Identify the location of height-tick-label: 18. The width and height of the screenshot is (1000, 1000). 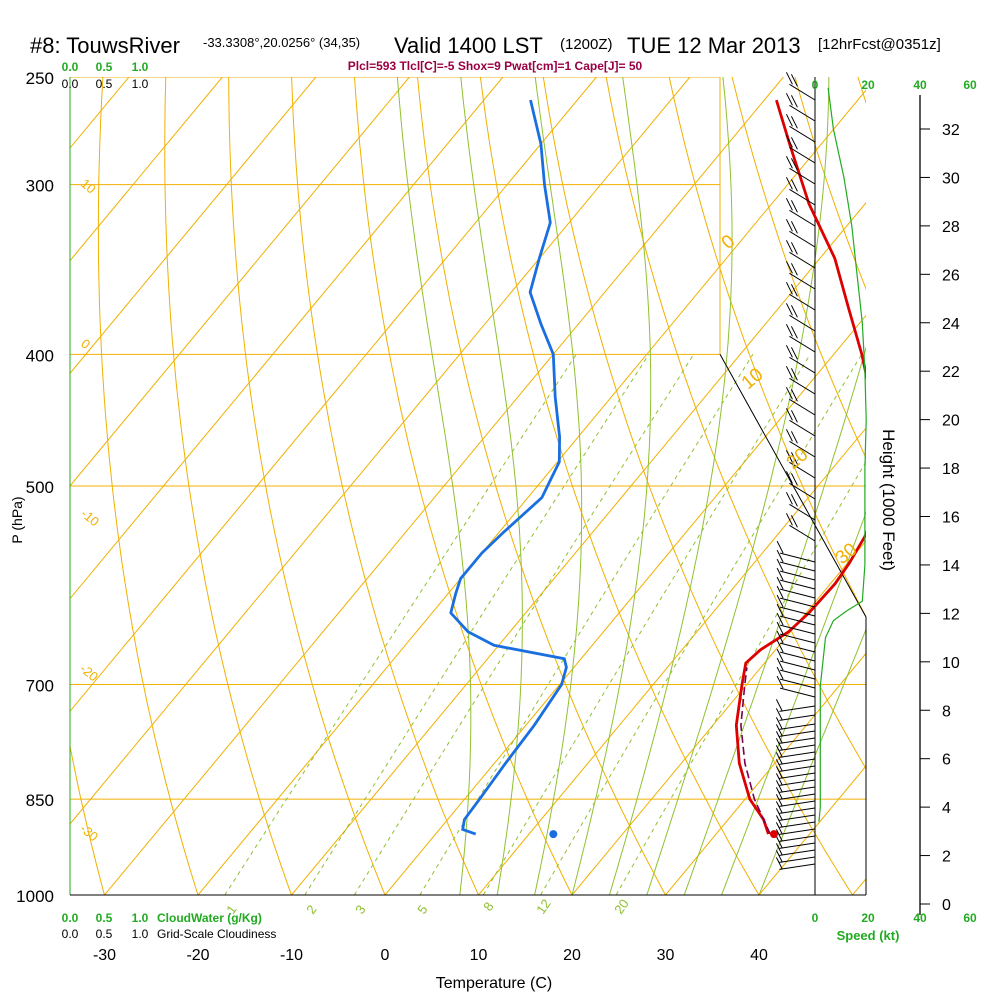
(951, 469).